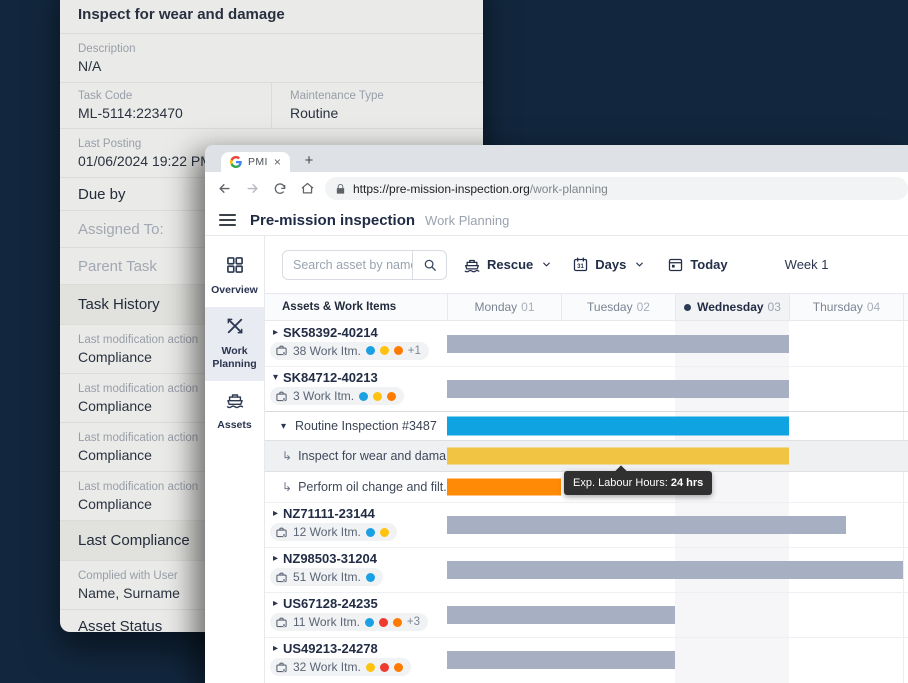 Image resolution: width=908 pixels, height=683 pixels. I want to click on status-dot-blue, so click(370, 351).